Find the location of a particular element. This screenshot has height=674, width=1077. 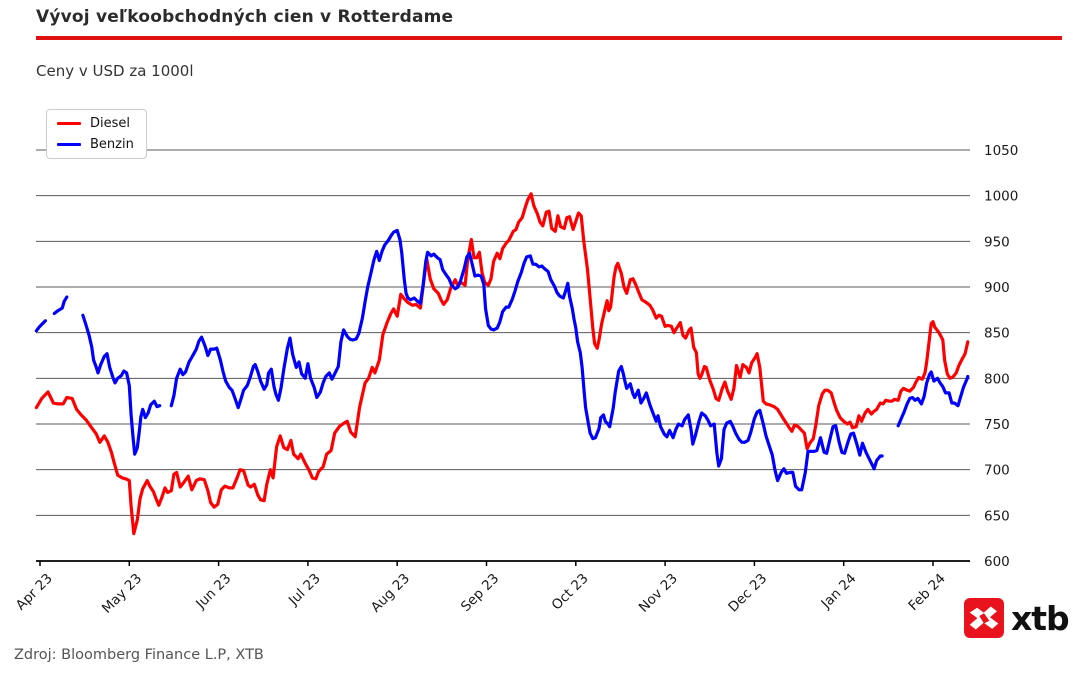

x-tick-label: Sep 23 is located at coordinates (480, 593).